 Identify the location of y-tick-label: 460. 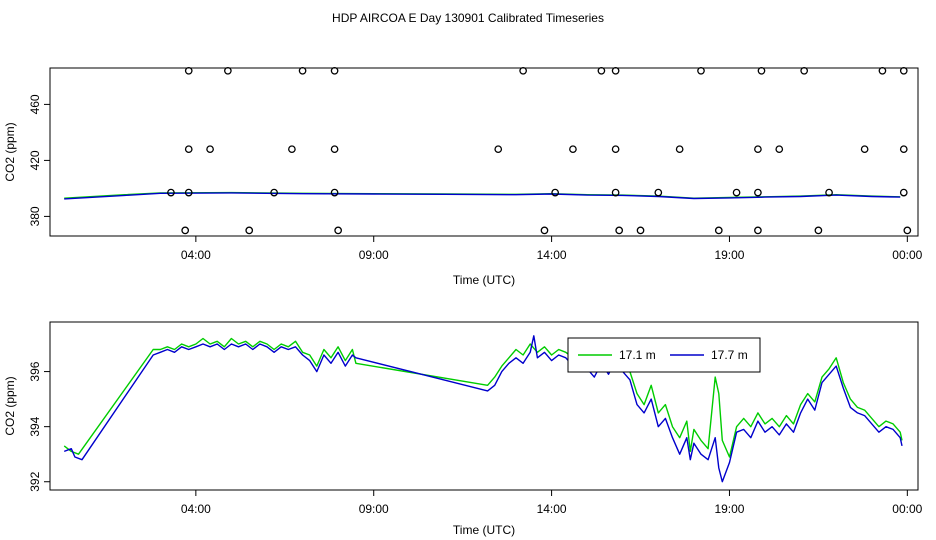
(35, 104).